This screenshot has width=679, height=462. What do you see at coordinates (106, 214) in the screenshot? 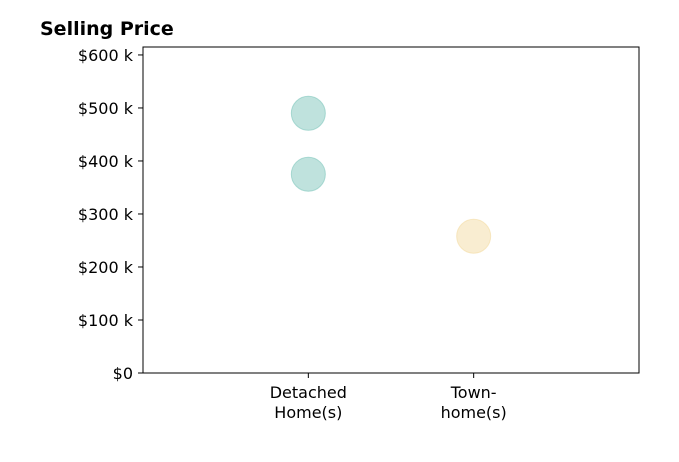
I see `y-tick-label: $300 k` at bounding box center [106, 214].